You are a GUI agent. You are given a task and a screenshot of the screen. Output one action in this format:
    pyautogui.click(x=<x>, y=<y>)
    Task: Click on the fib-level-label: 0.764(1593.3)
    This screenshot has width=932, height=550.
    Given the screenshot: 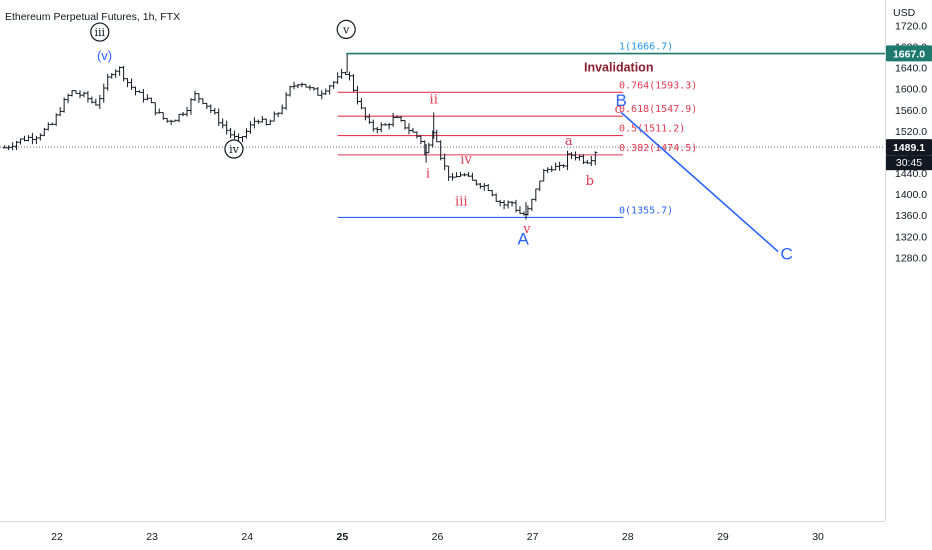 What is the action you would take?
    pyautogui.click(x=658, y=85)
    